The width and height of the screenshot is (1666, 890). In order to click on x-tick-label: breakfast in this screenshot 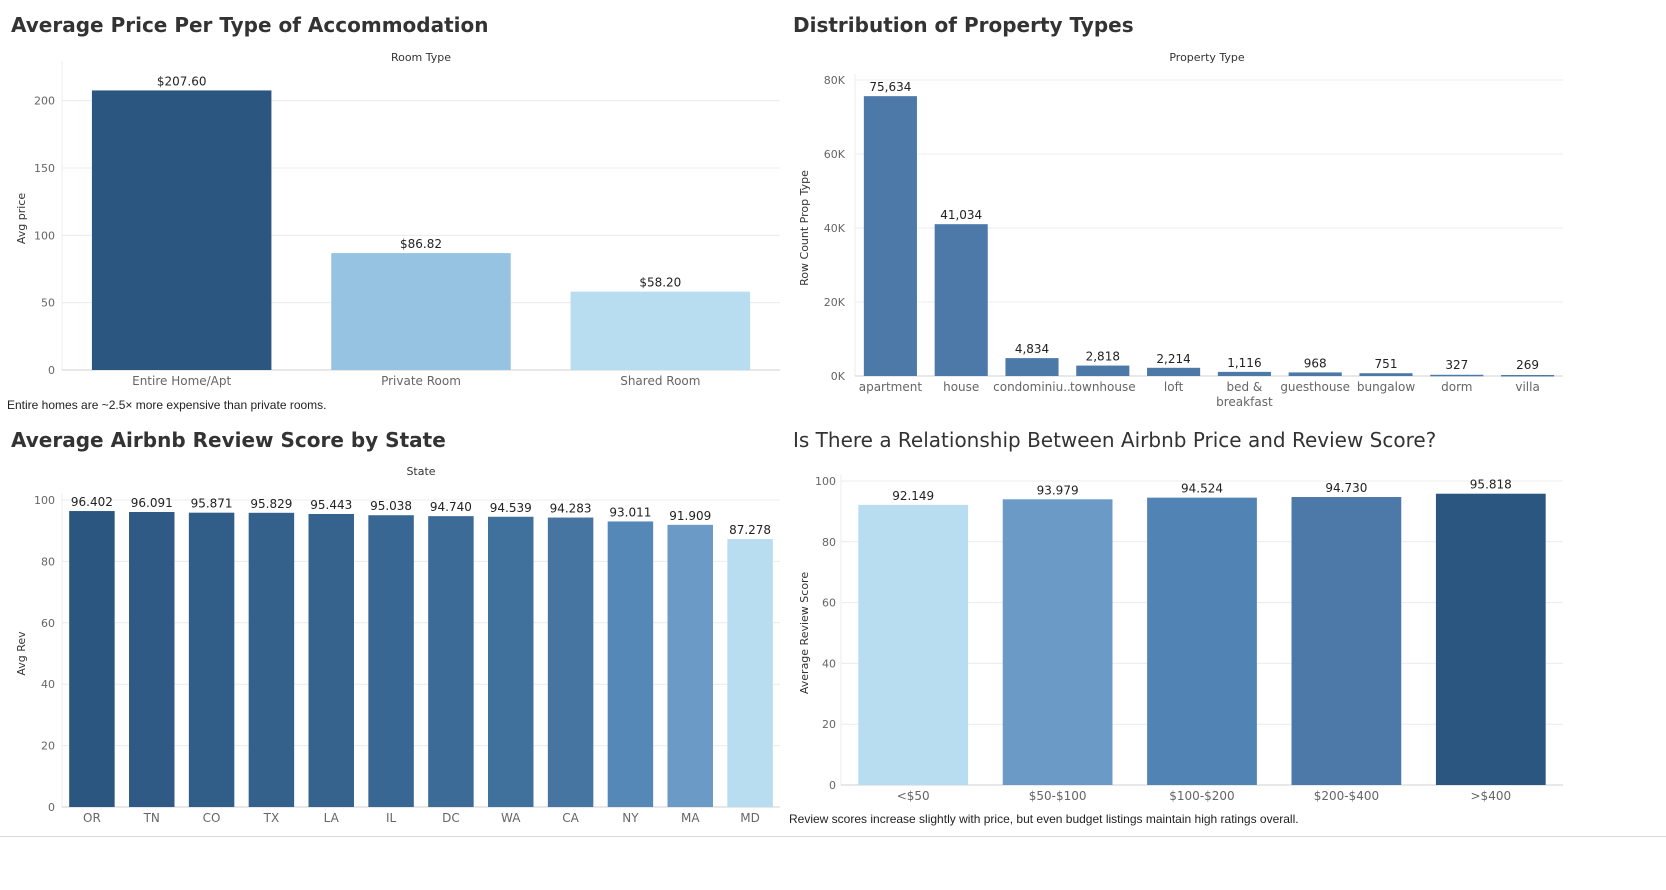, I will do `click(1244, 402)`.